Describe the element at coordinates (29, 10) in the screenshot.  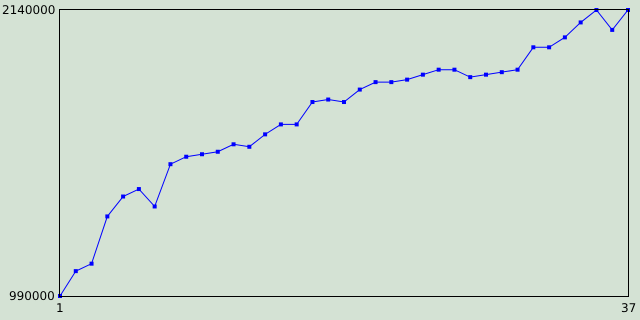
I see `y-tick-label: 2140000` at that location.